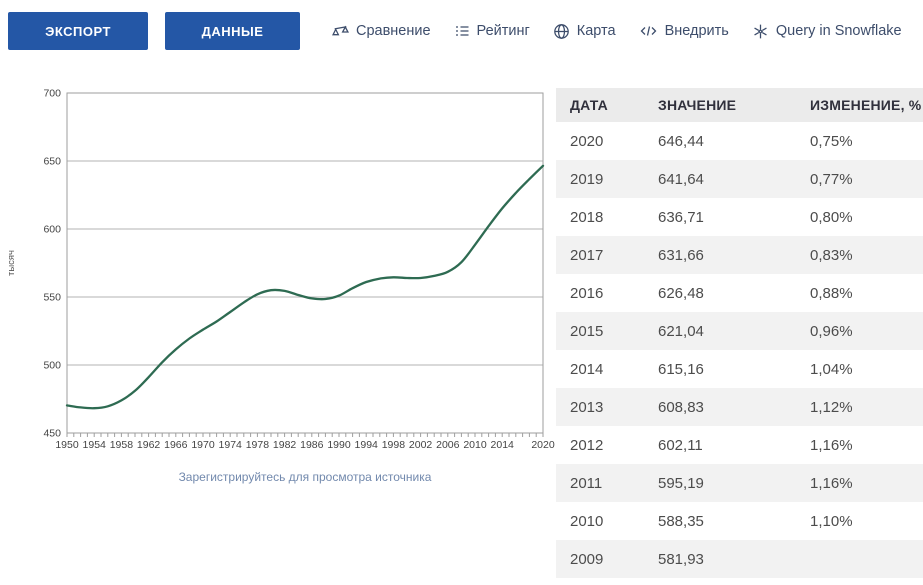 This screenshot has height=585, width=923. What do you see at coordinates (176, 445) in the screenshot?
I see `svg-text: 1966` at bounding box center [176, 445].